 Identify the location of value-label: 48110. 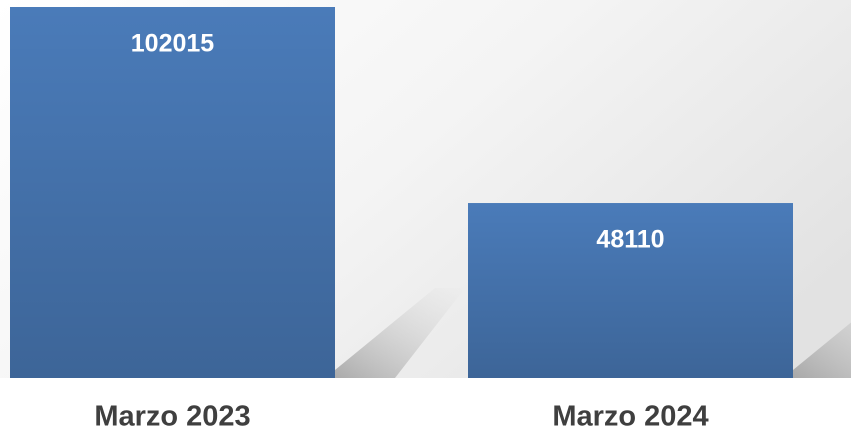
(630, 240).